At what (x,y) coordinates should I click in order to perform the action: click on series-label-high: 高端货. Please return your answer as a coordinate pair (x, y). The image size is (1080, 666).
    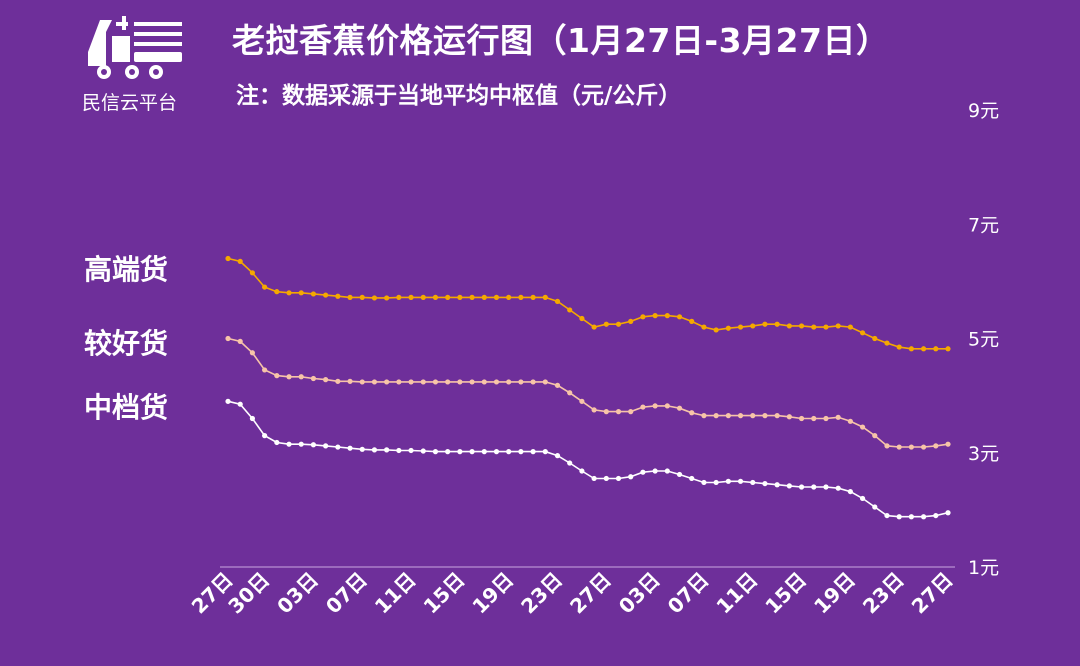
    Looking at the image, I should click on (126, 269).